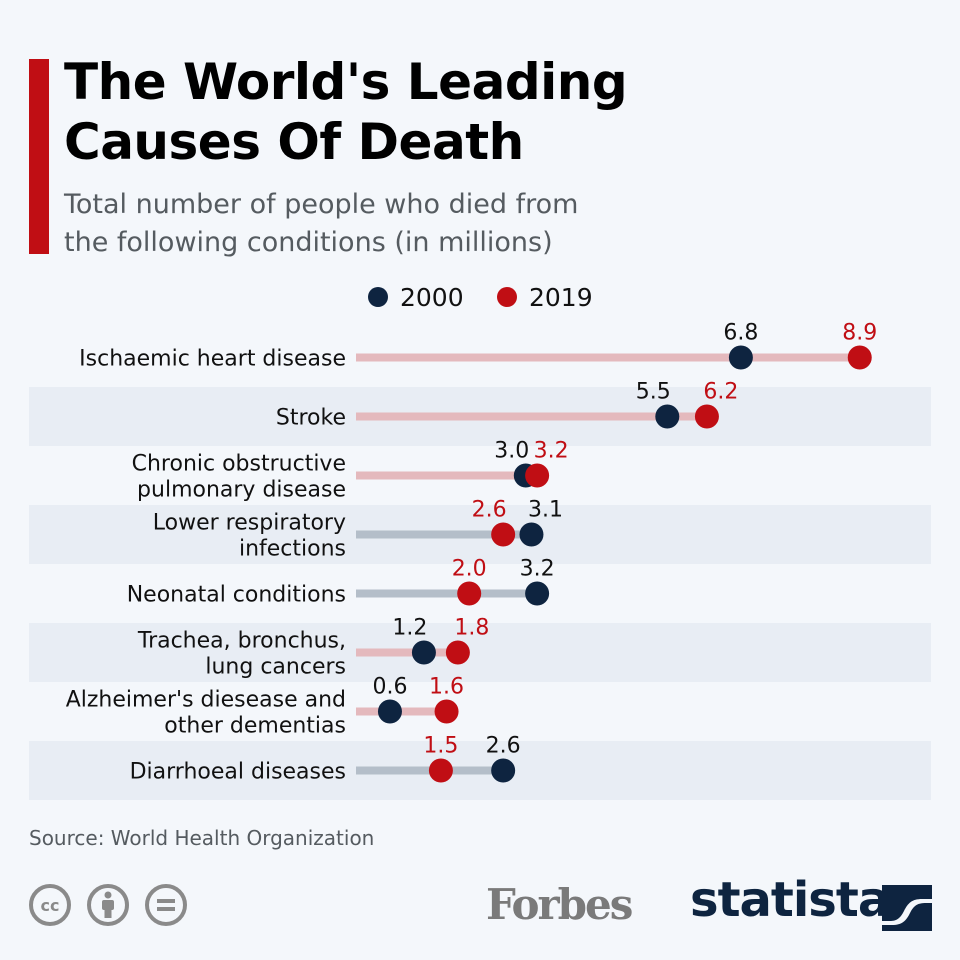 This screenshot has width=960, height=960. I want to click on category-label: Trachea, bronchus, lung cancers, so click(241, 654).